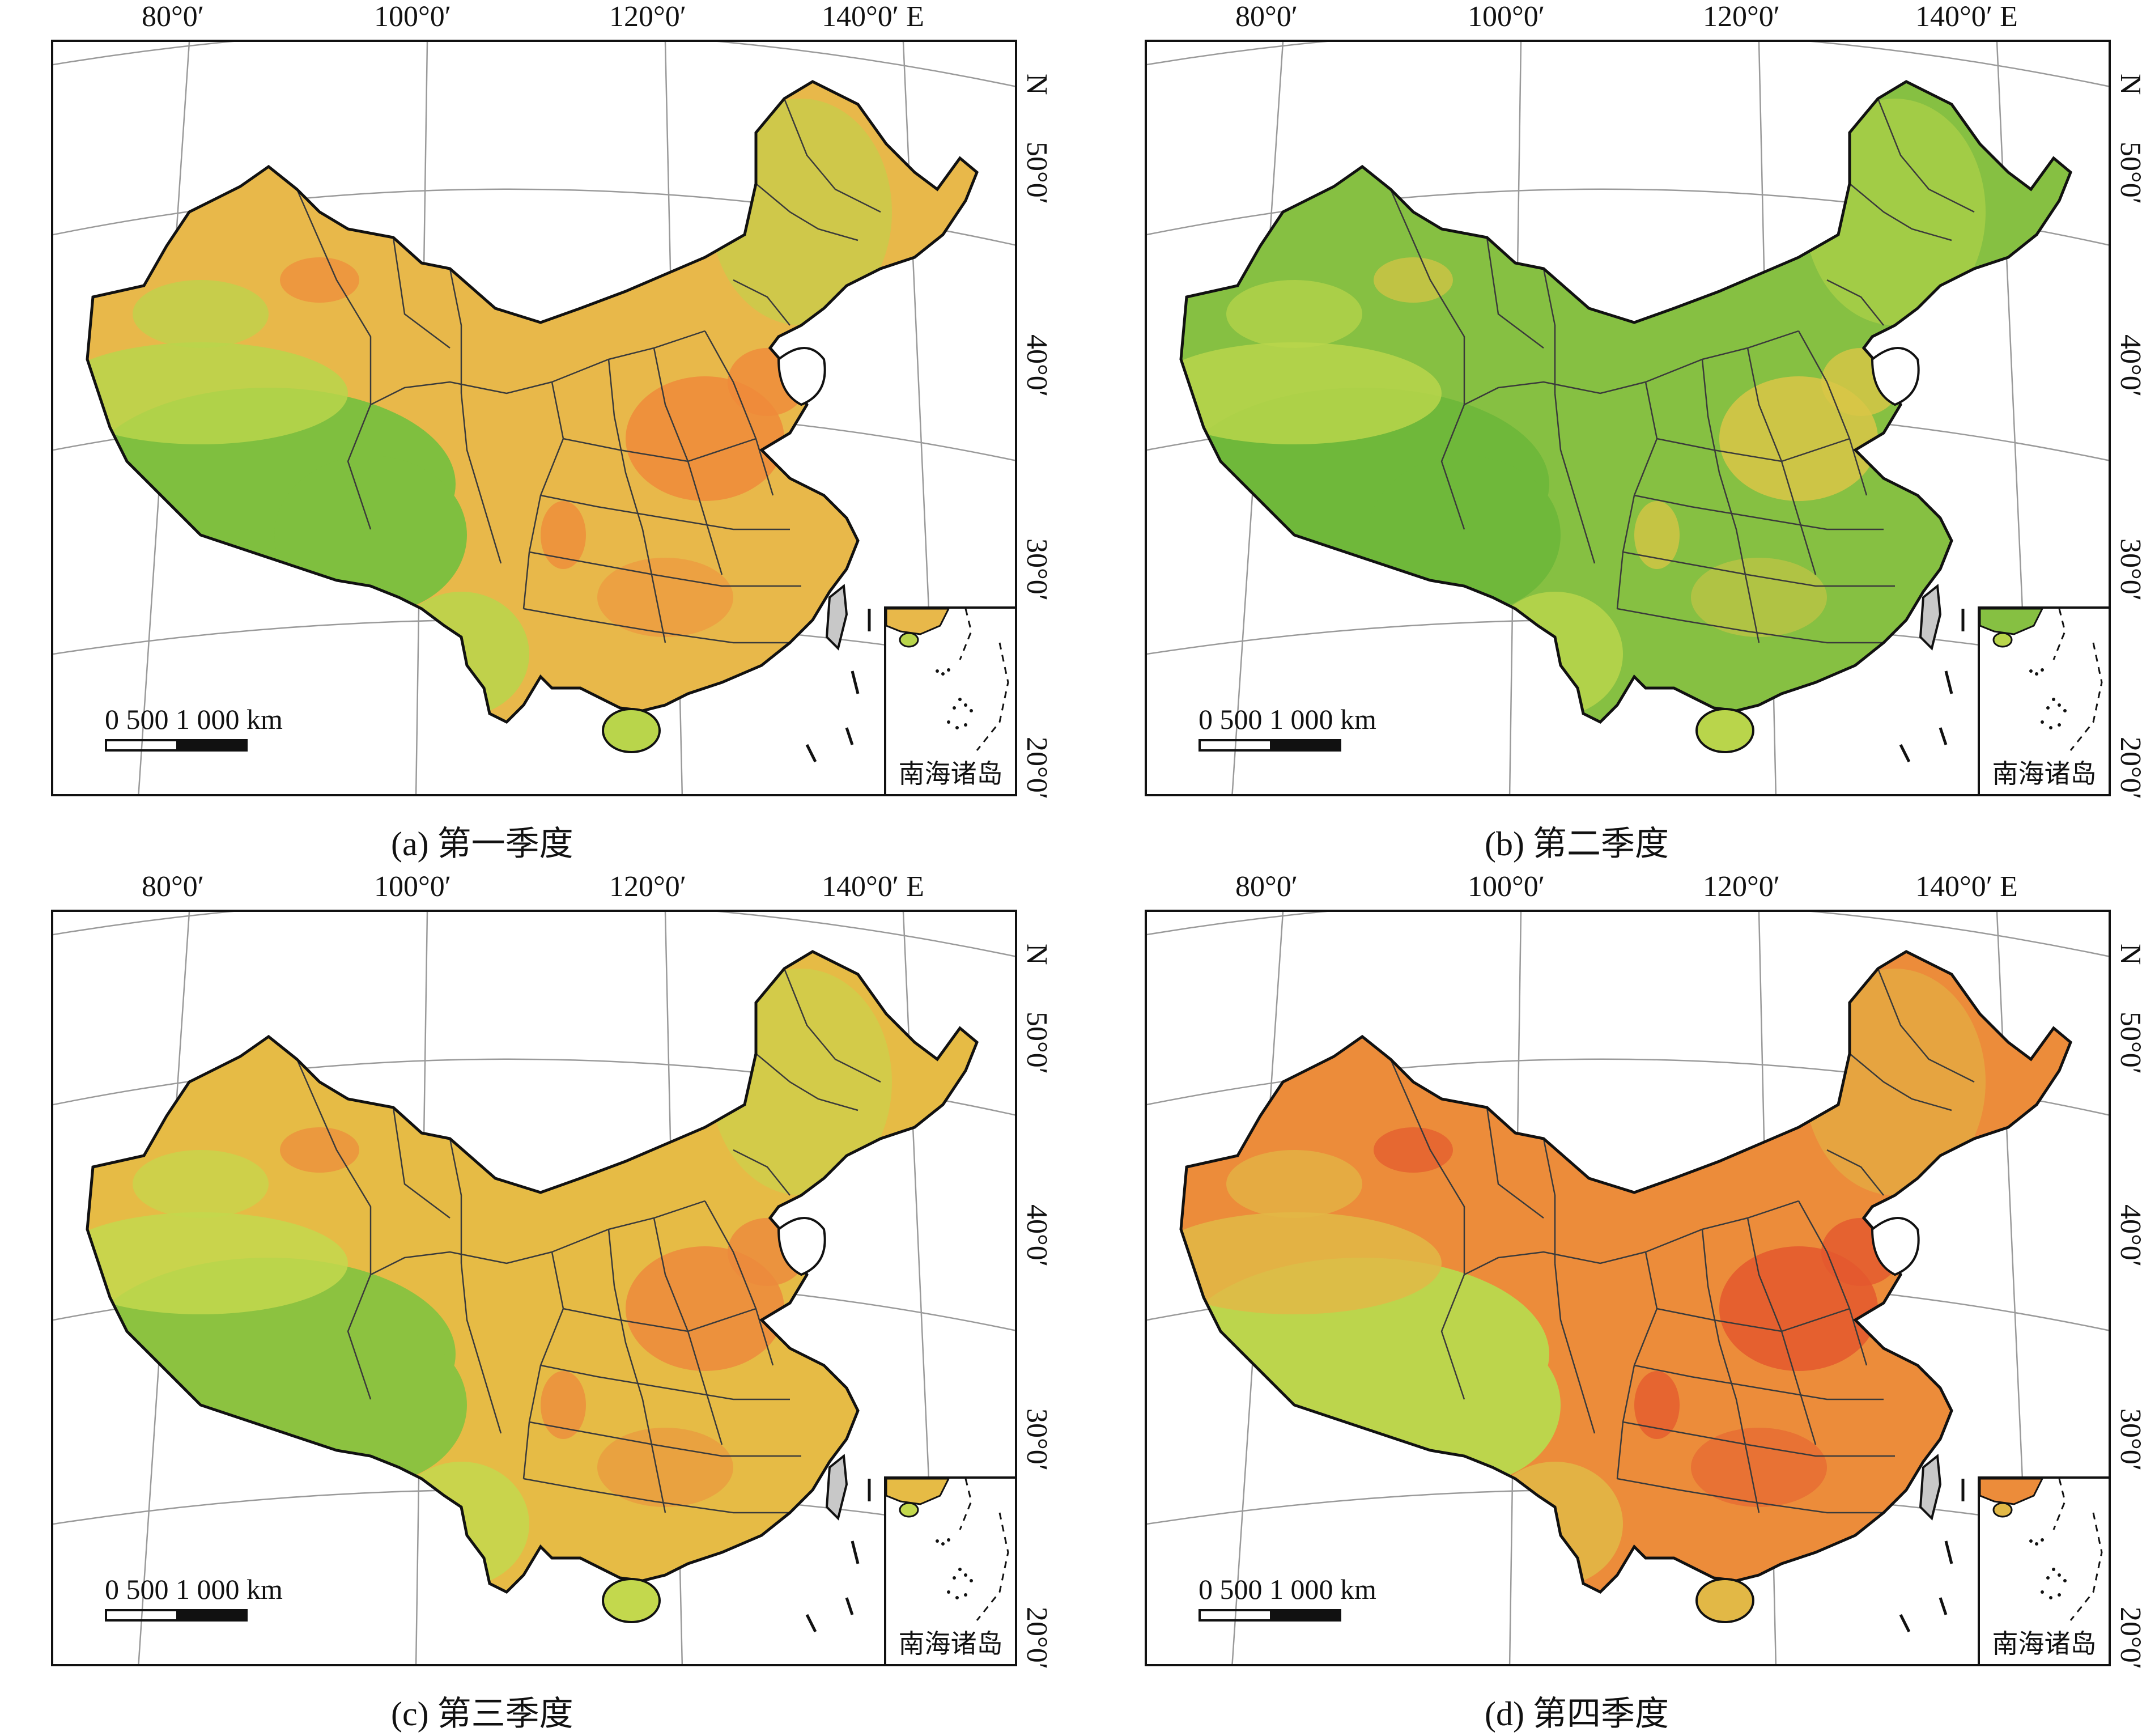 The height and width of the screenshot is (1736, 2142). What do you see at coordinates (1577, 1714) in the screenshot?
I see `panel-caption: (d) 第四季度` at bounding box center [1577, 1714].